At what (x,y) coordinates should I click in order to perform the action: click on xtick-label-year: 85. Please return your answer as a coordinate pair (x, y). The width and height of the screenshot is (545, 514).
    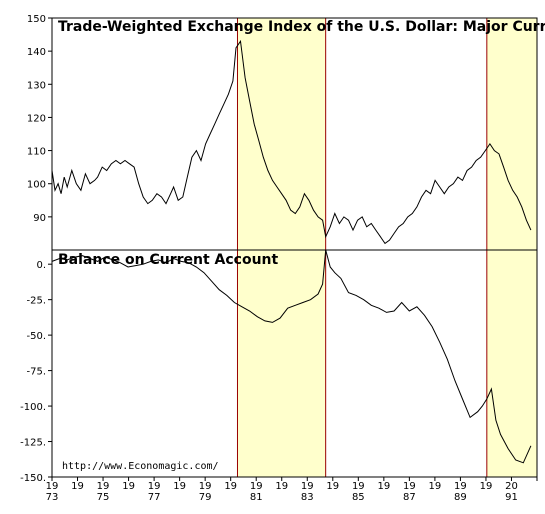
    Looking at the image, I should click on (358, 497).